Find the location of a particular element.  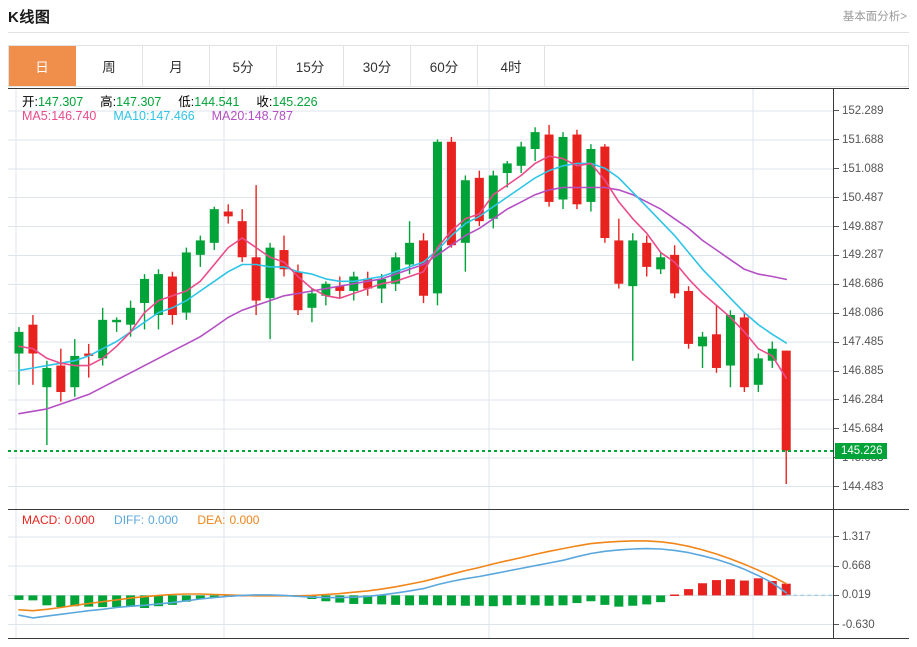

price-axis-tick: 147.485 is located at coordinates (859, 342).